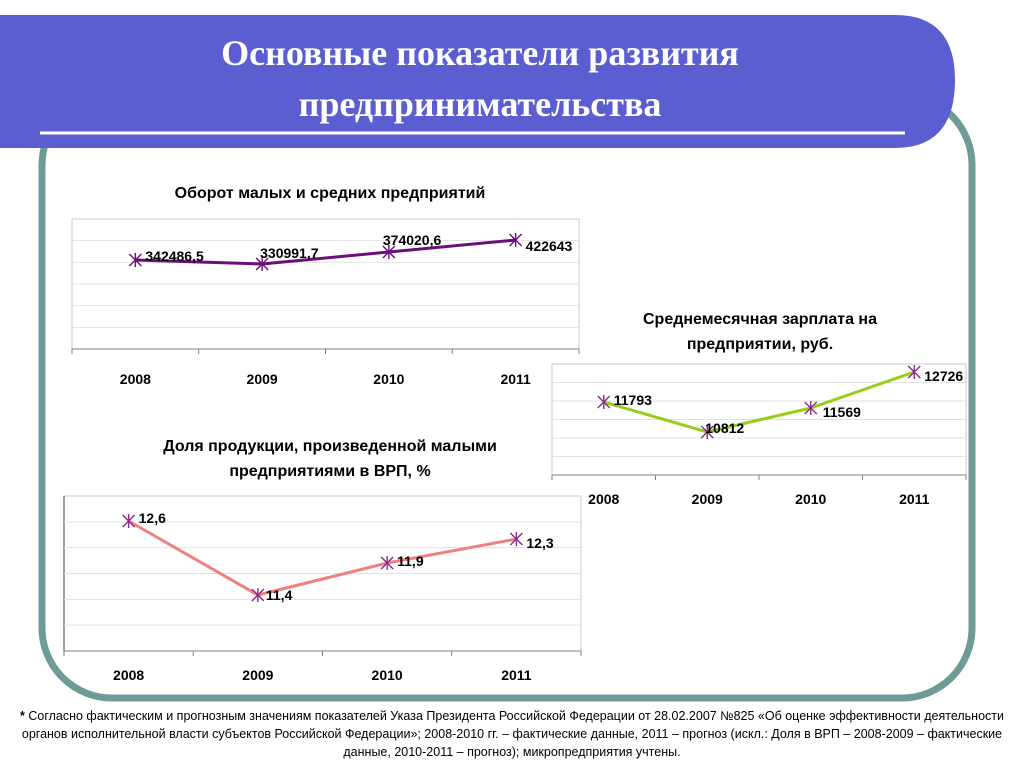 This screenshot has height=768, width=1024. Describe the element at coordinates (412, 240) in the screenshot. I see `data-label: 374020,6` at that location.